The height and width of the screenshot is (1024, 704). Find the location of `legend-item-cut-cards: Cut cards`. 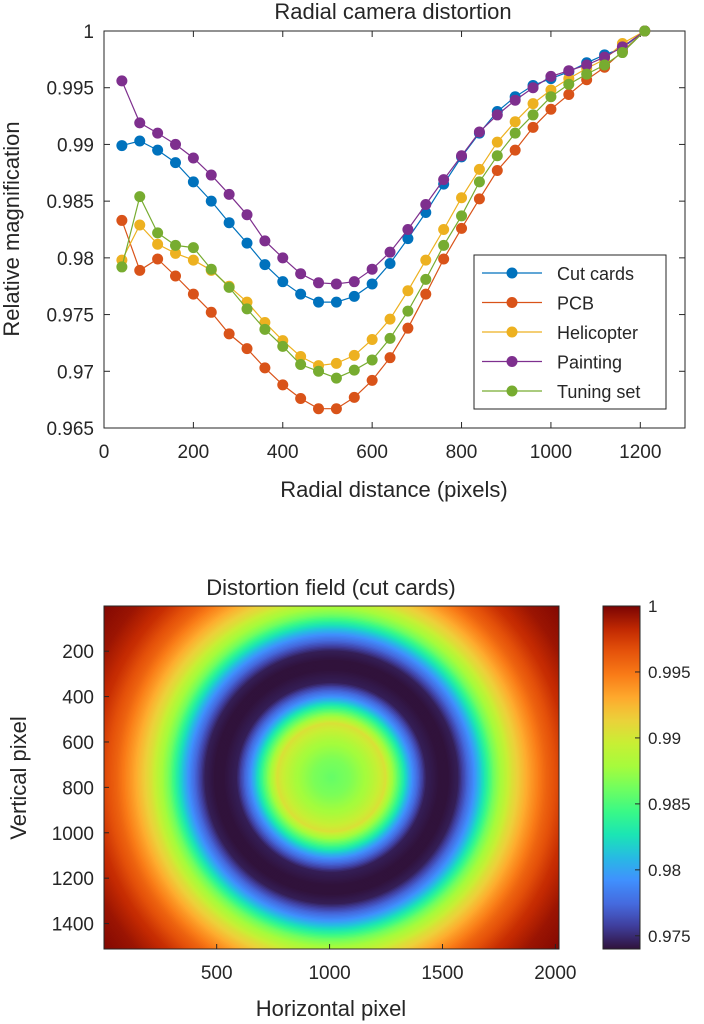

legend-item-cut-cards: Cut cards is located at coordinates (558, 274).